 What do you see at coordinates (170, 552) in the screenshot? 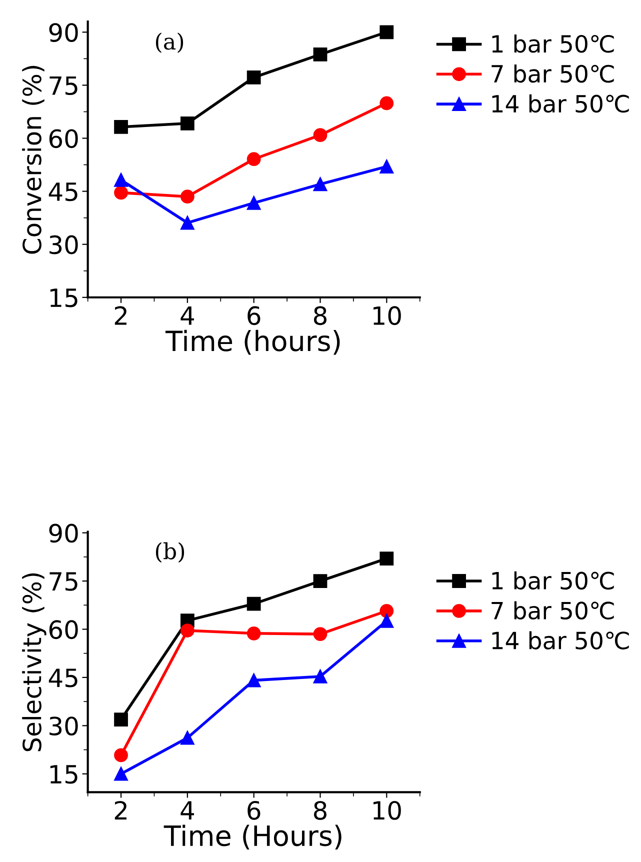
I see `annotation: (b)` at bounding box center [170, 552].